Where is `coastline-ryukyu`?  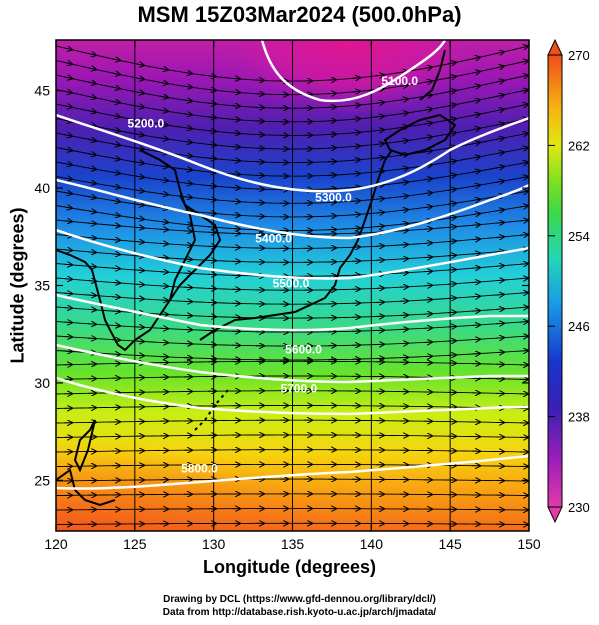 coastline-ryukyu is located at coordinates (211, 410).